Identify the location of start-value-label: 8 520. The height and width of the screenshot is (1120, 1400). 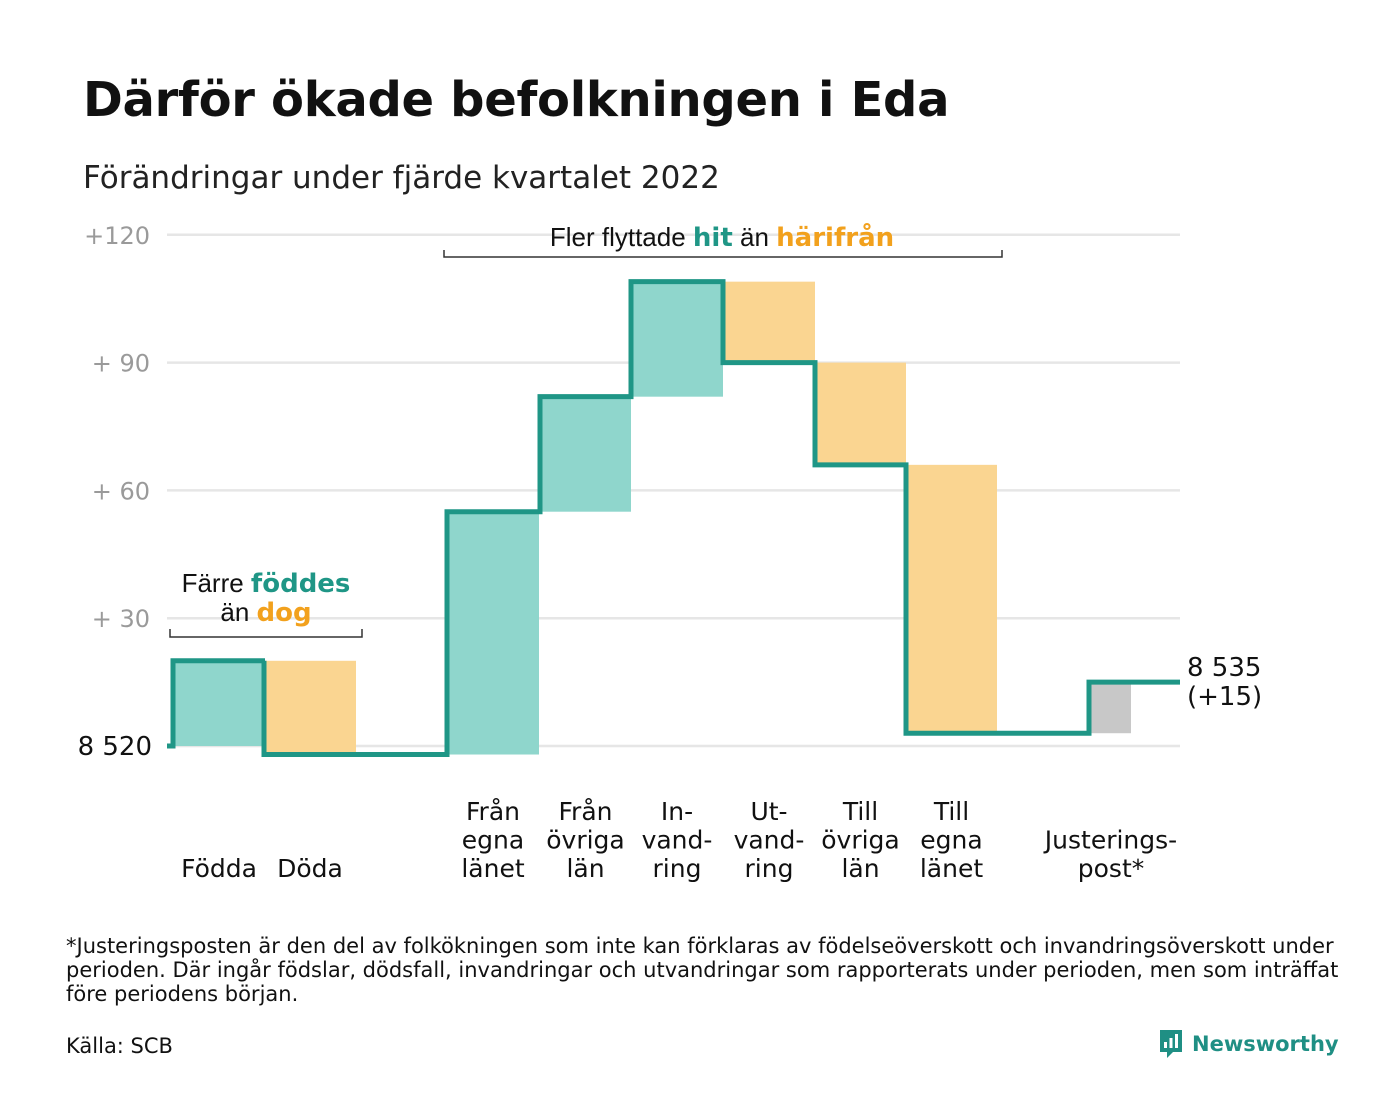
(115, 747).